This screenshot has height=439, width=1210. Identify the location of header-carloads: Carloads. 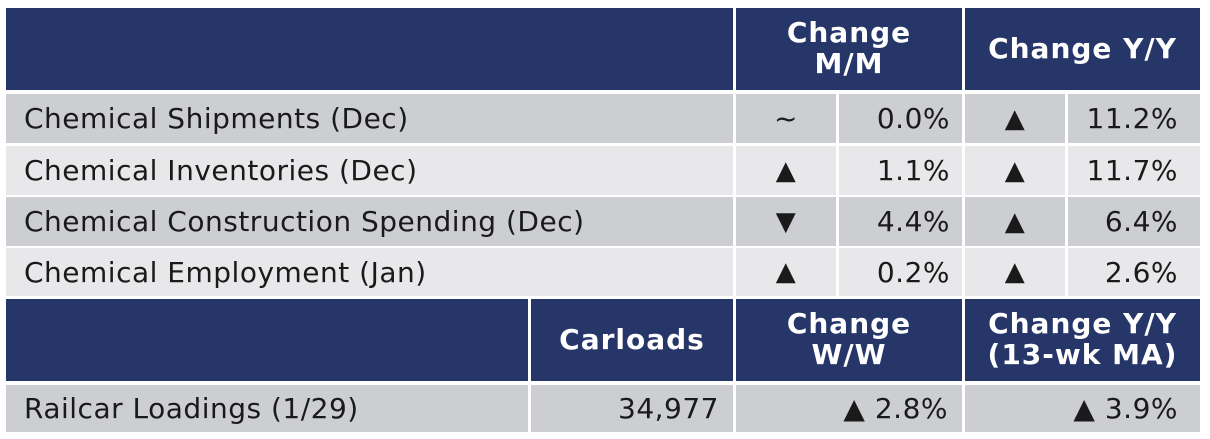
(632, 340).